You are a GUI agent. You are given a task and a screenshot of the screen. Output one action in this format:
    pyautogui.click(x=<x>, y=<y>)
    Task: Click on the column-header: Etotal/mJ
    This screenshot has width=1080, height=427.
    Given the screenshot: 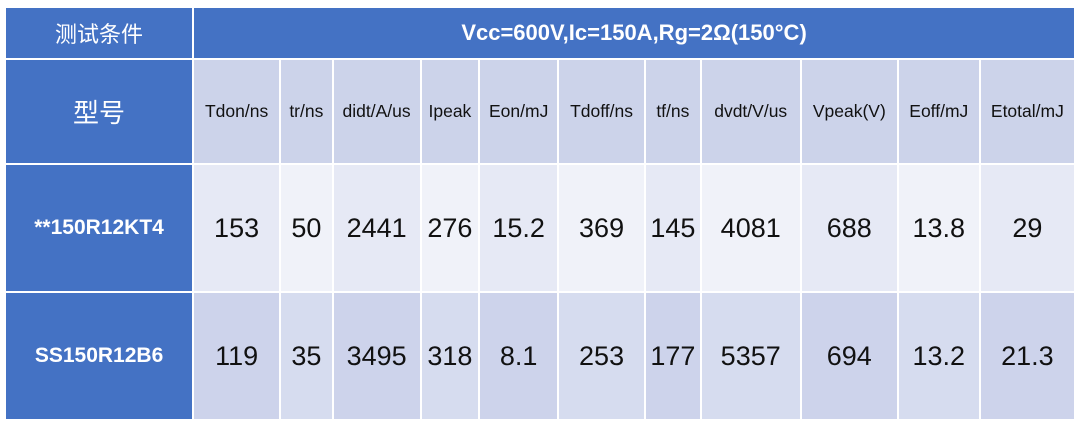 What is the action you would take?
    pyautogui.click(x=1027, y=111)
    